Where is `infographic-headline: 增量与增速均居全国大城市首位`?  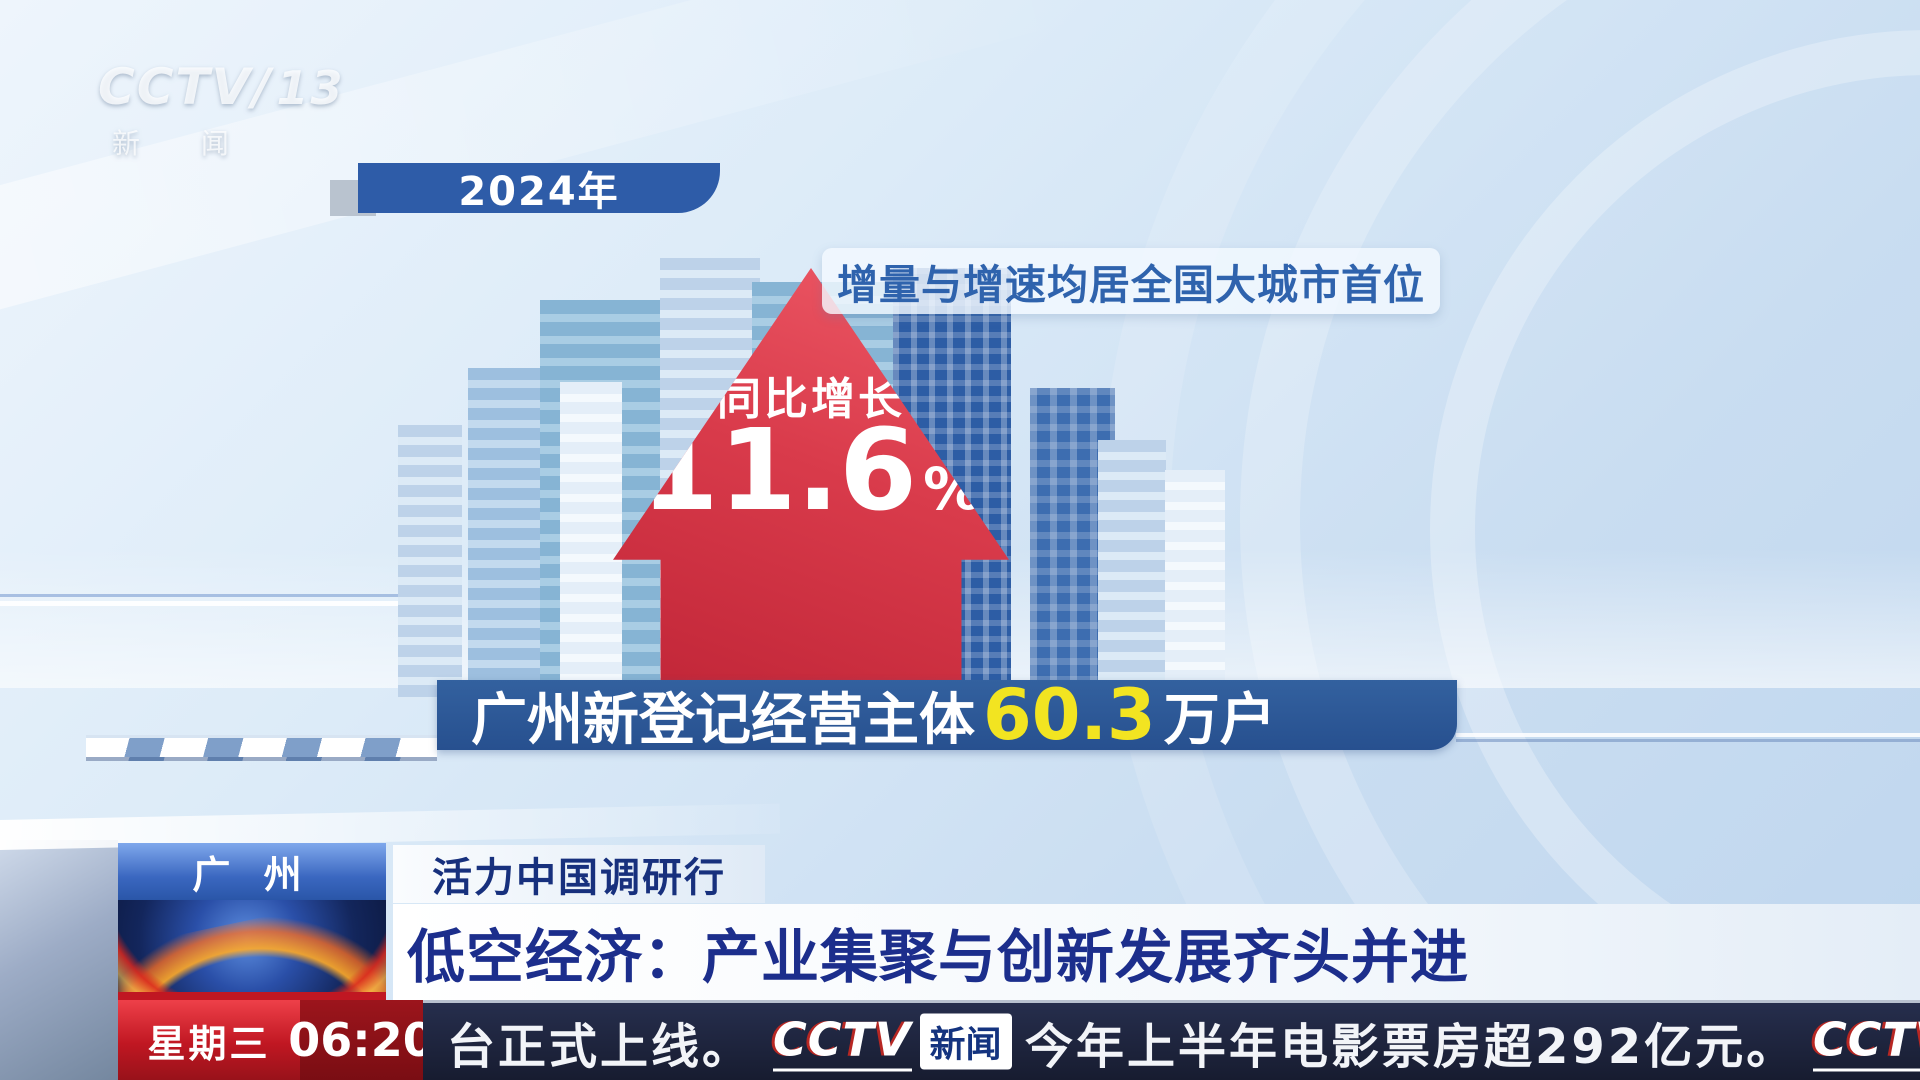
infographic-headline: 增量与增速均居全国大城市首位 is located at coordinates (1131, 281).